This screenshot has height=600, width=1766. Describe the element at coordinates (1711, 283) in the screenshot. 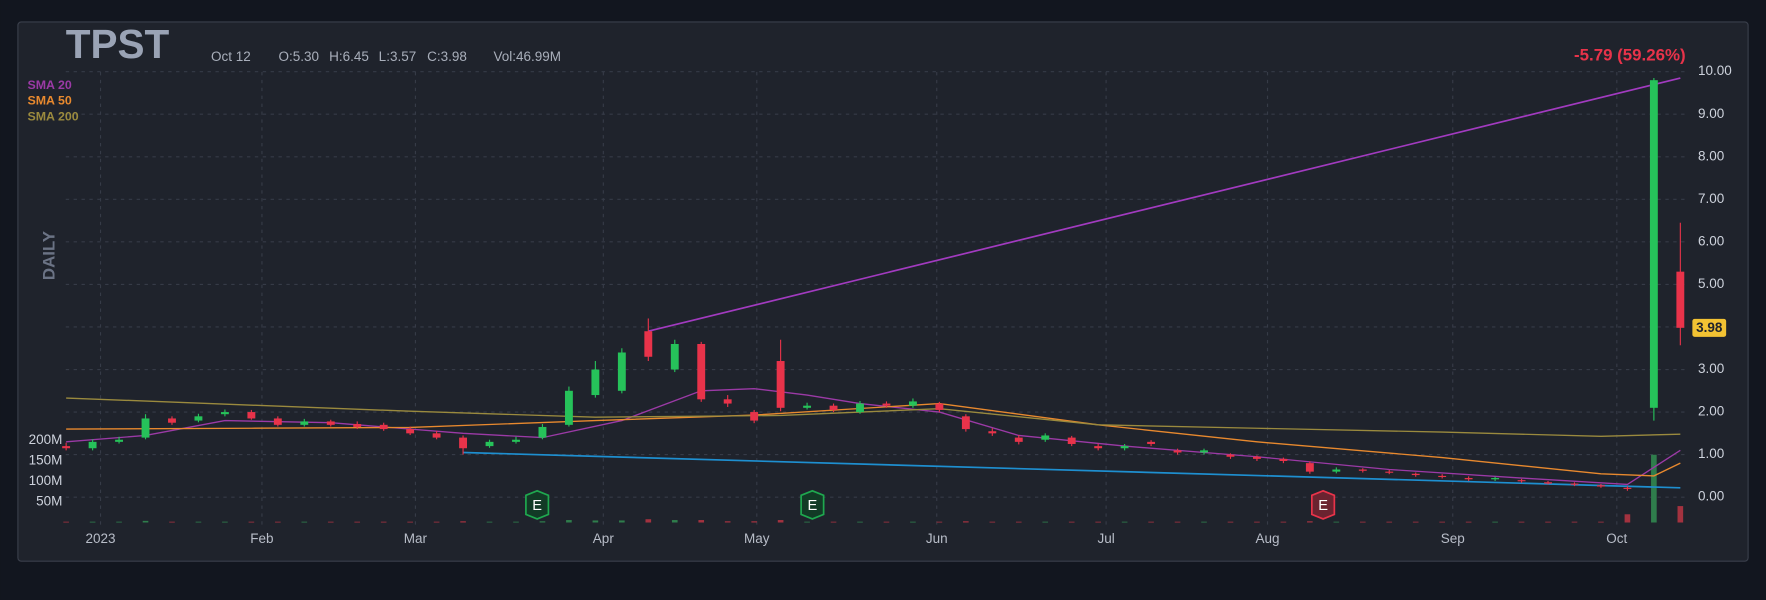

I see `y-tick-label: 5.00` at that location.